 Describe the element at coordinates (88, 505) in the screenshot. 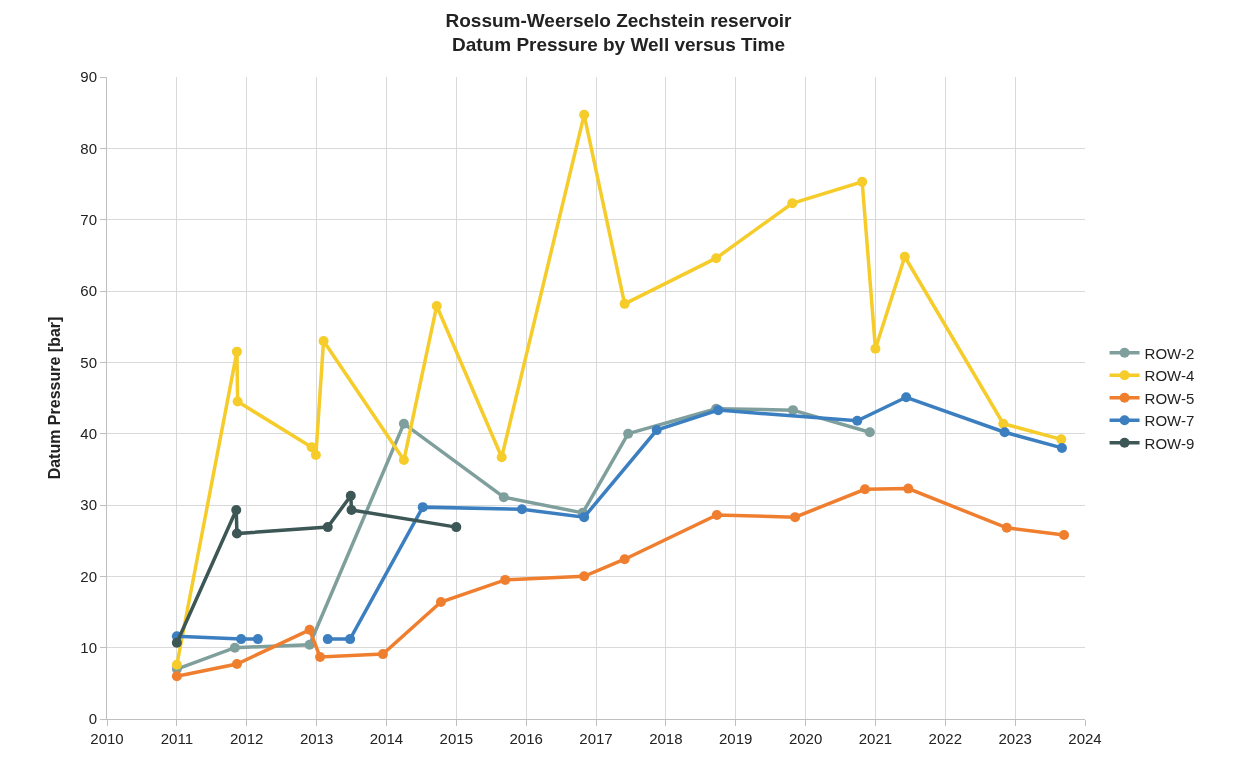

I see `y-tick-label: 30` at that location.